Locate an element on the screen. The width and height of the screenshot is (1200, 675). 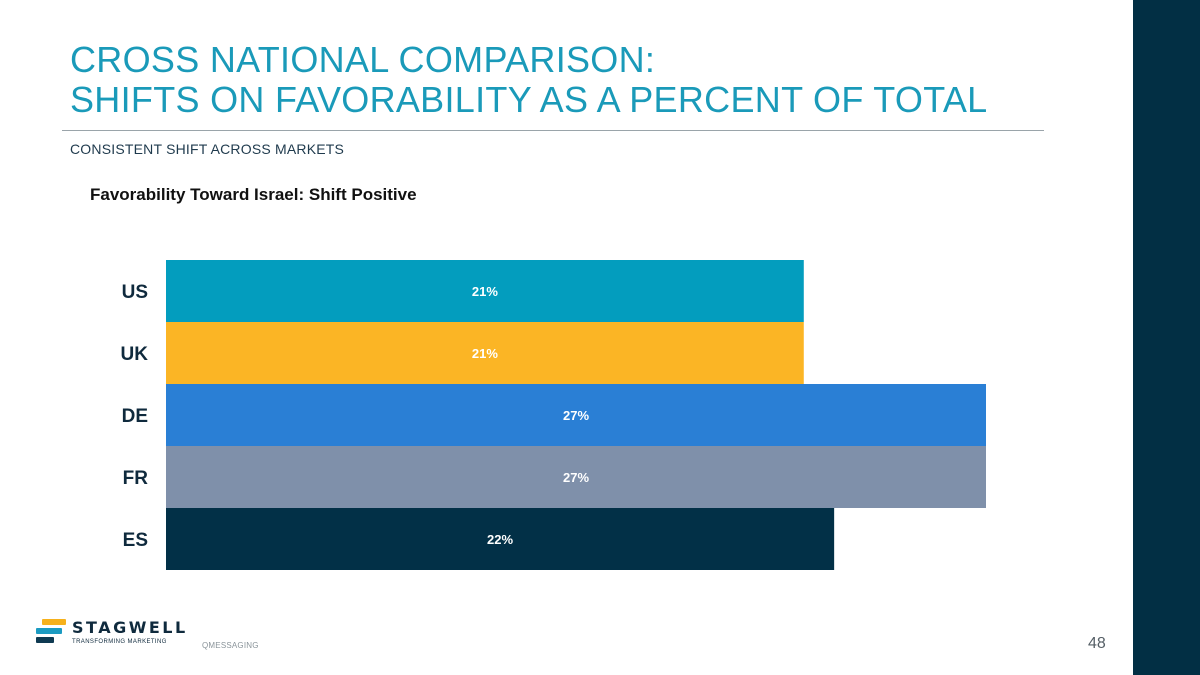
page-number: 48 is located at coordinates (1097, 643).